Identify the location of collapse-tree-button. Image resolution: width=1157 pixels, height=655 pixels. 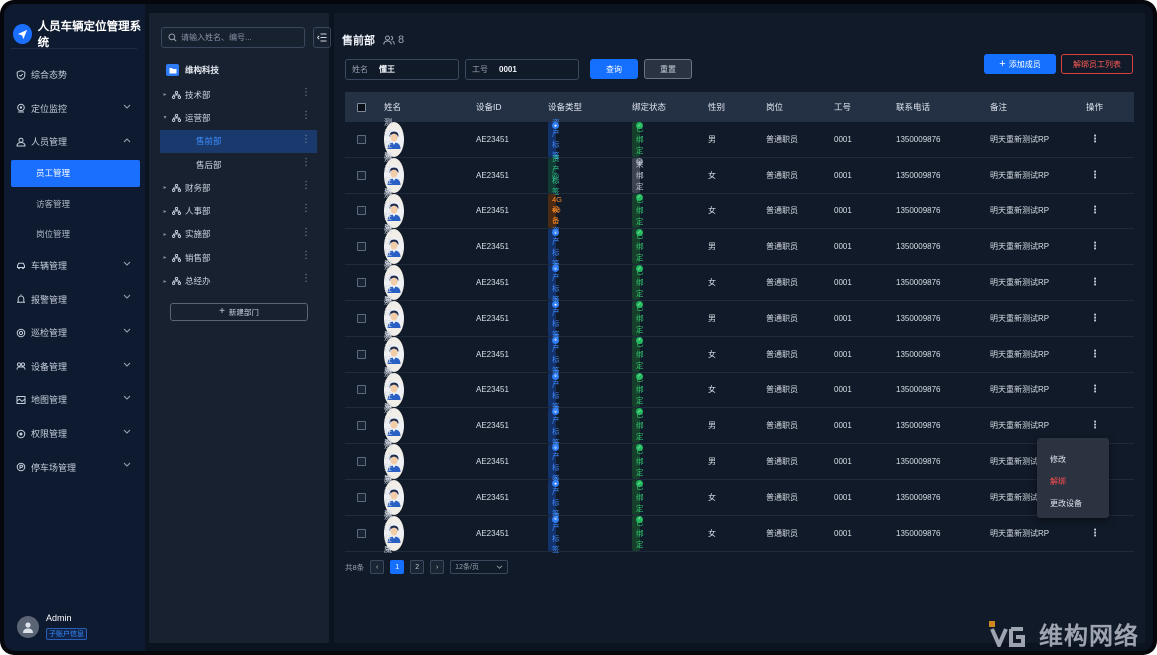
(322, 37).